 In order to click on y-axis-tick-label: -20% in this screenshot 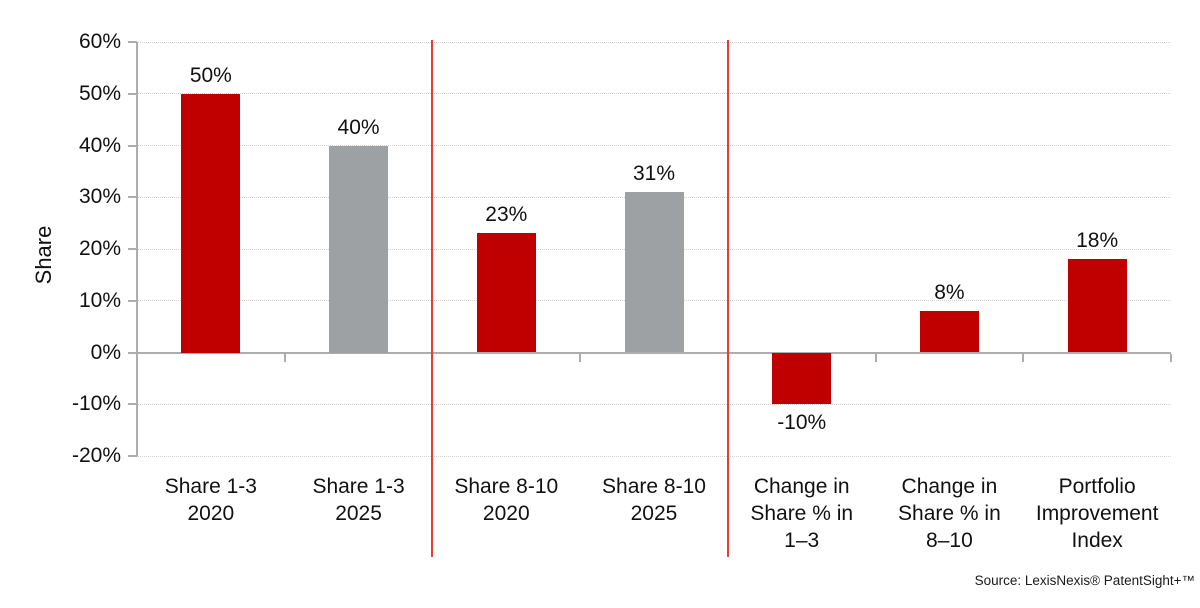, I will do `click(96, 455)`.